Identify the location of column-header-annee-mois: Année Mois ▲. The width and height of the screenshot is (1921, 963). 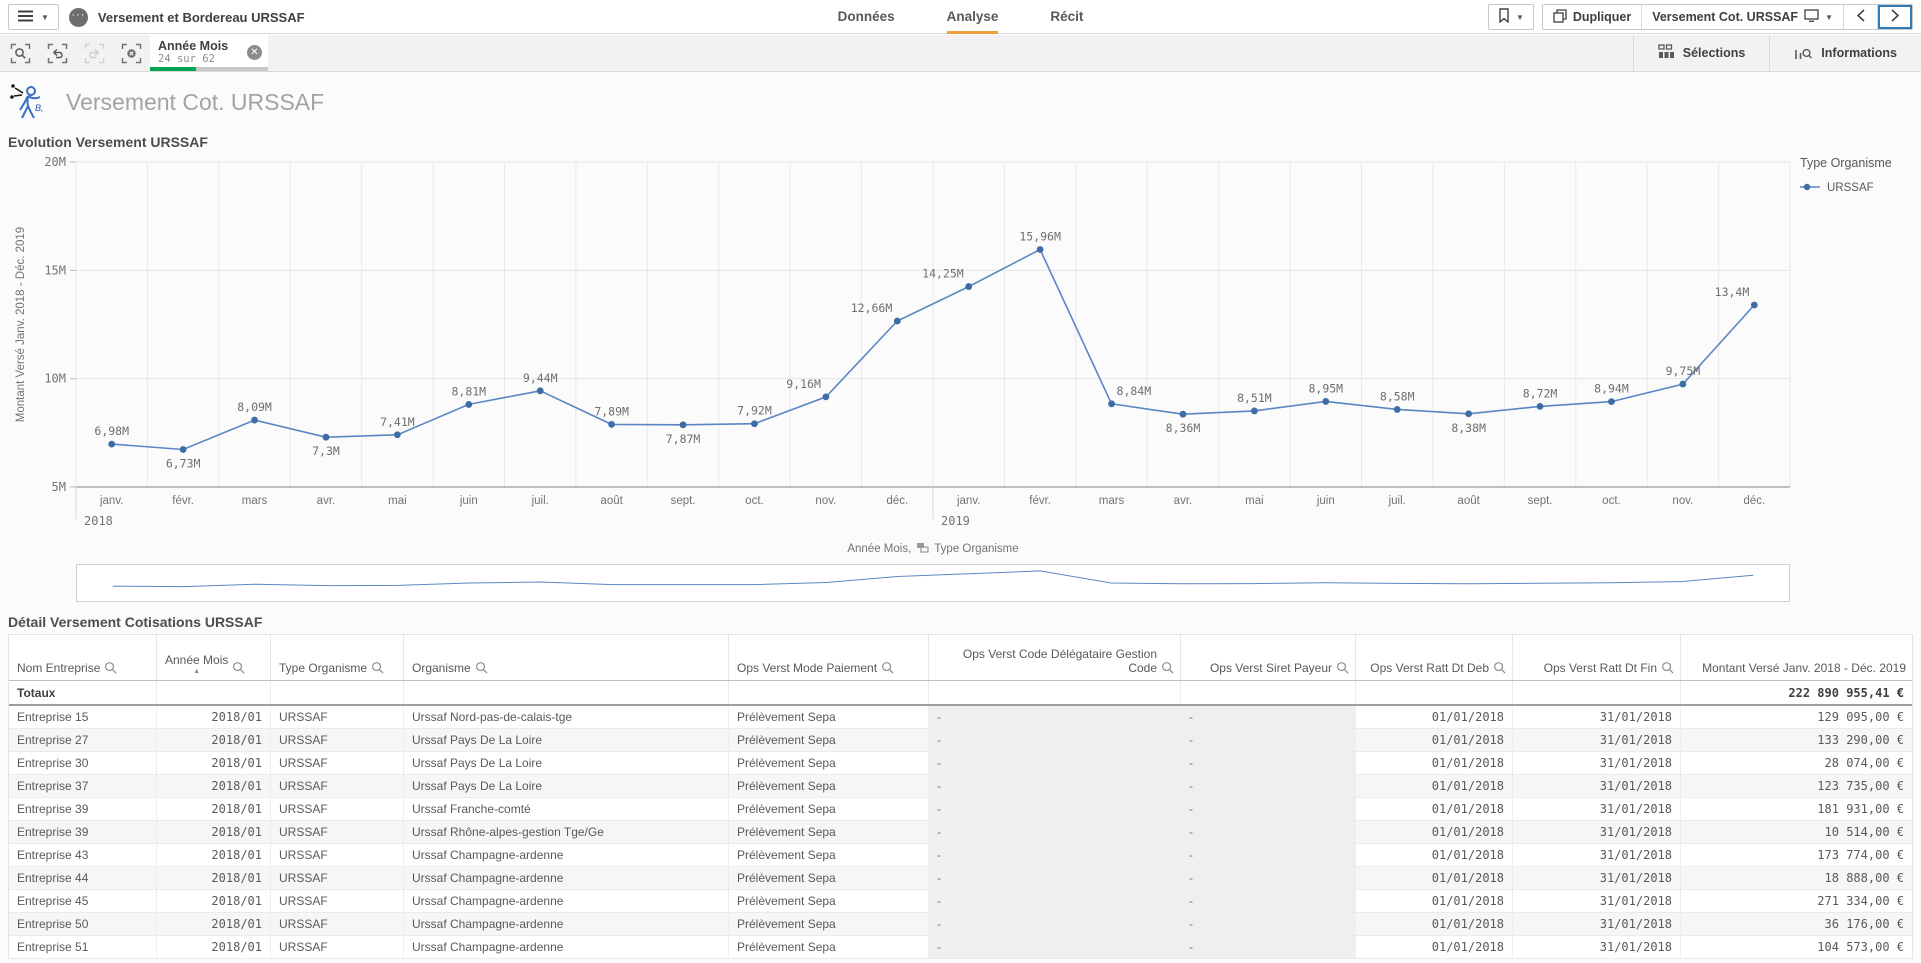
(214, 657).